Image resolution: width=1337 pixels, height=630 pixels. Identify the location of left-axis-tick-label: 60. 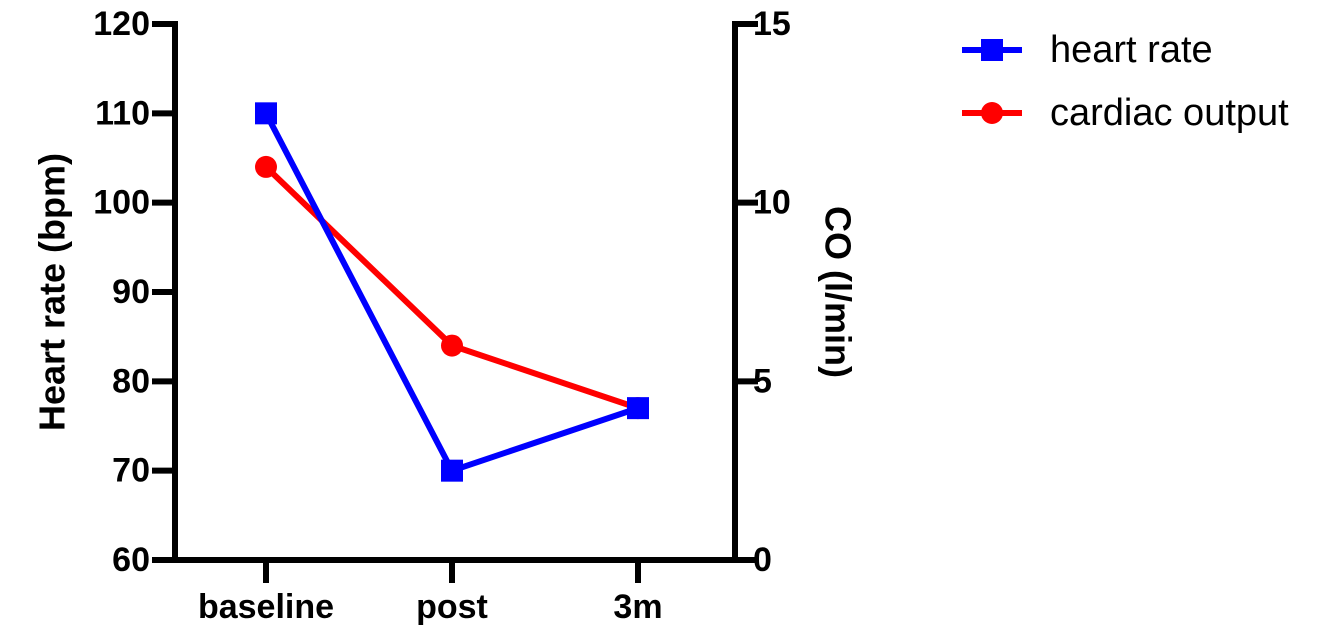
(131, 560).